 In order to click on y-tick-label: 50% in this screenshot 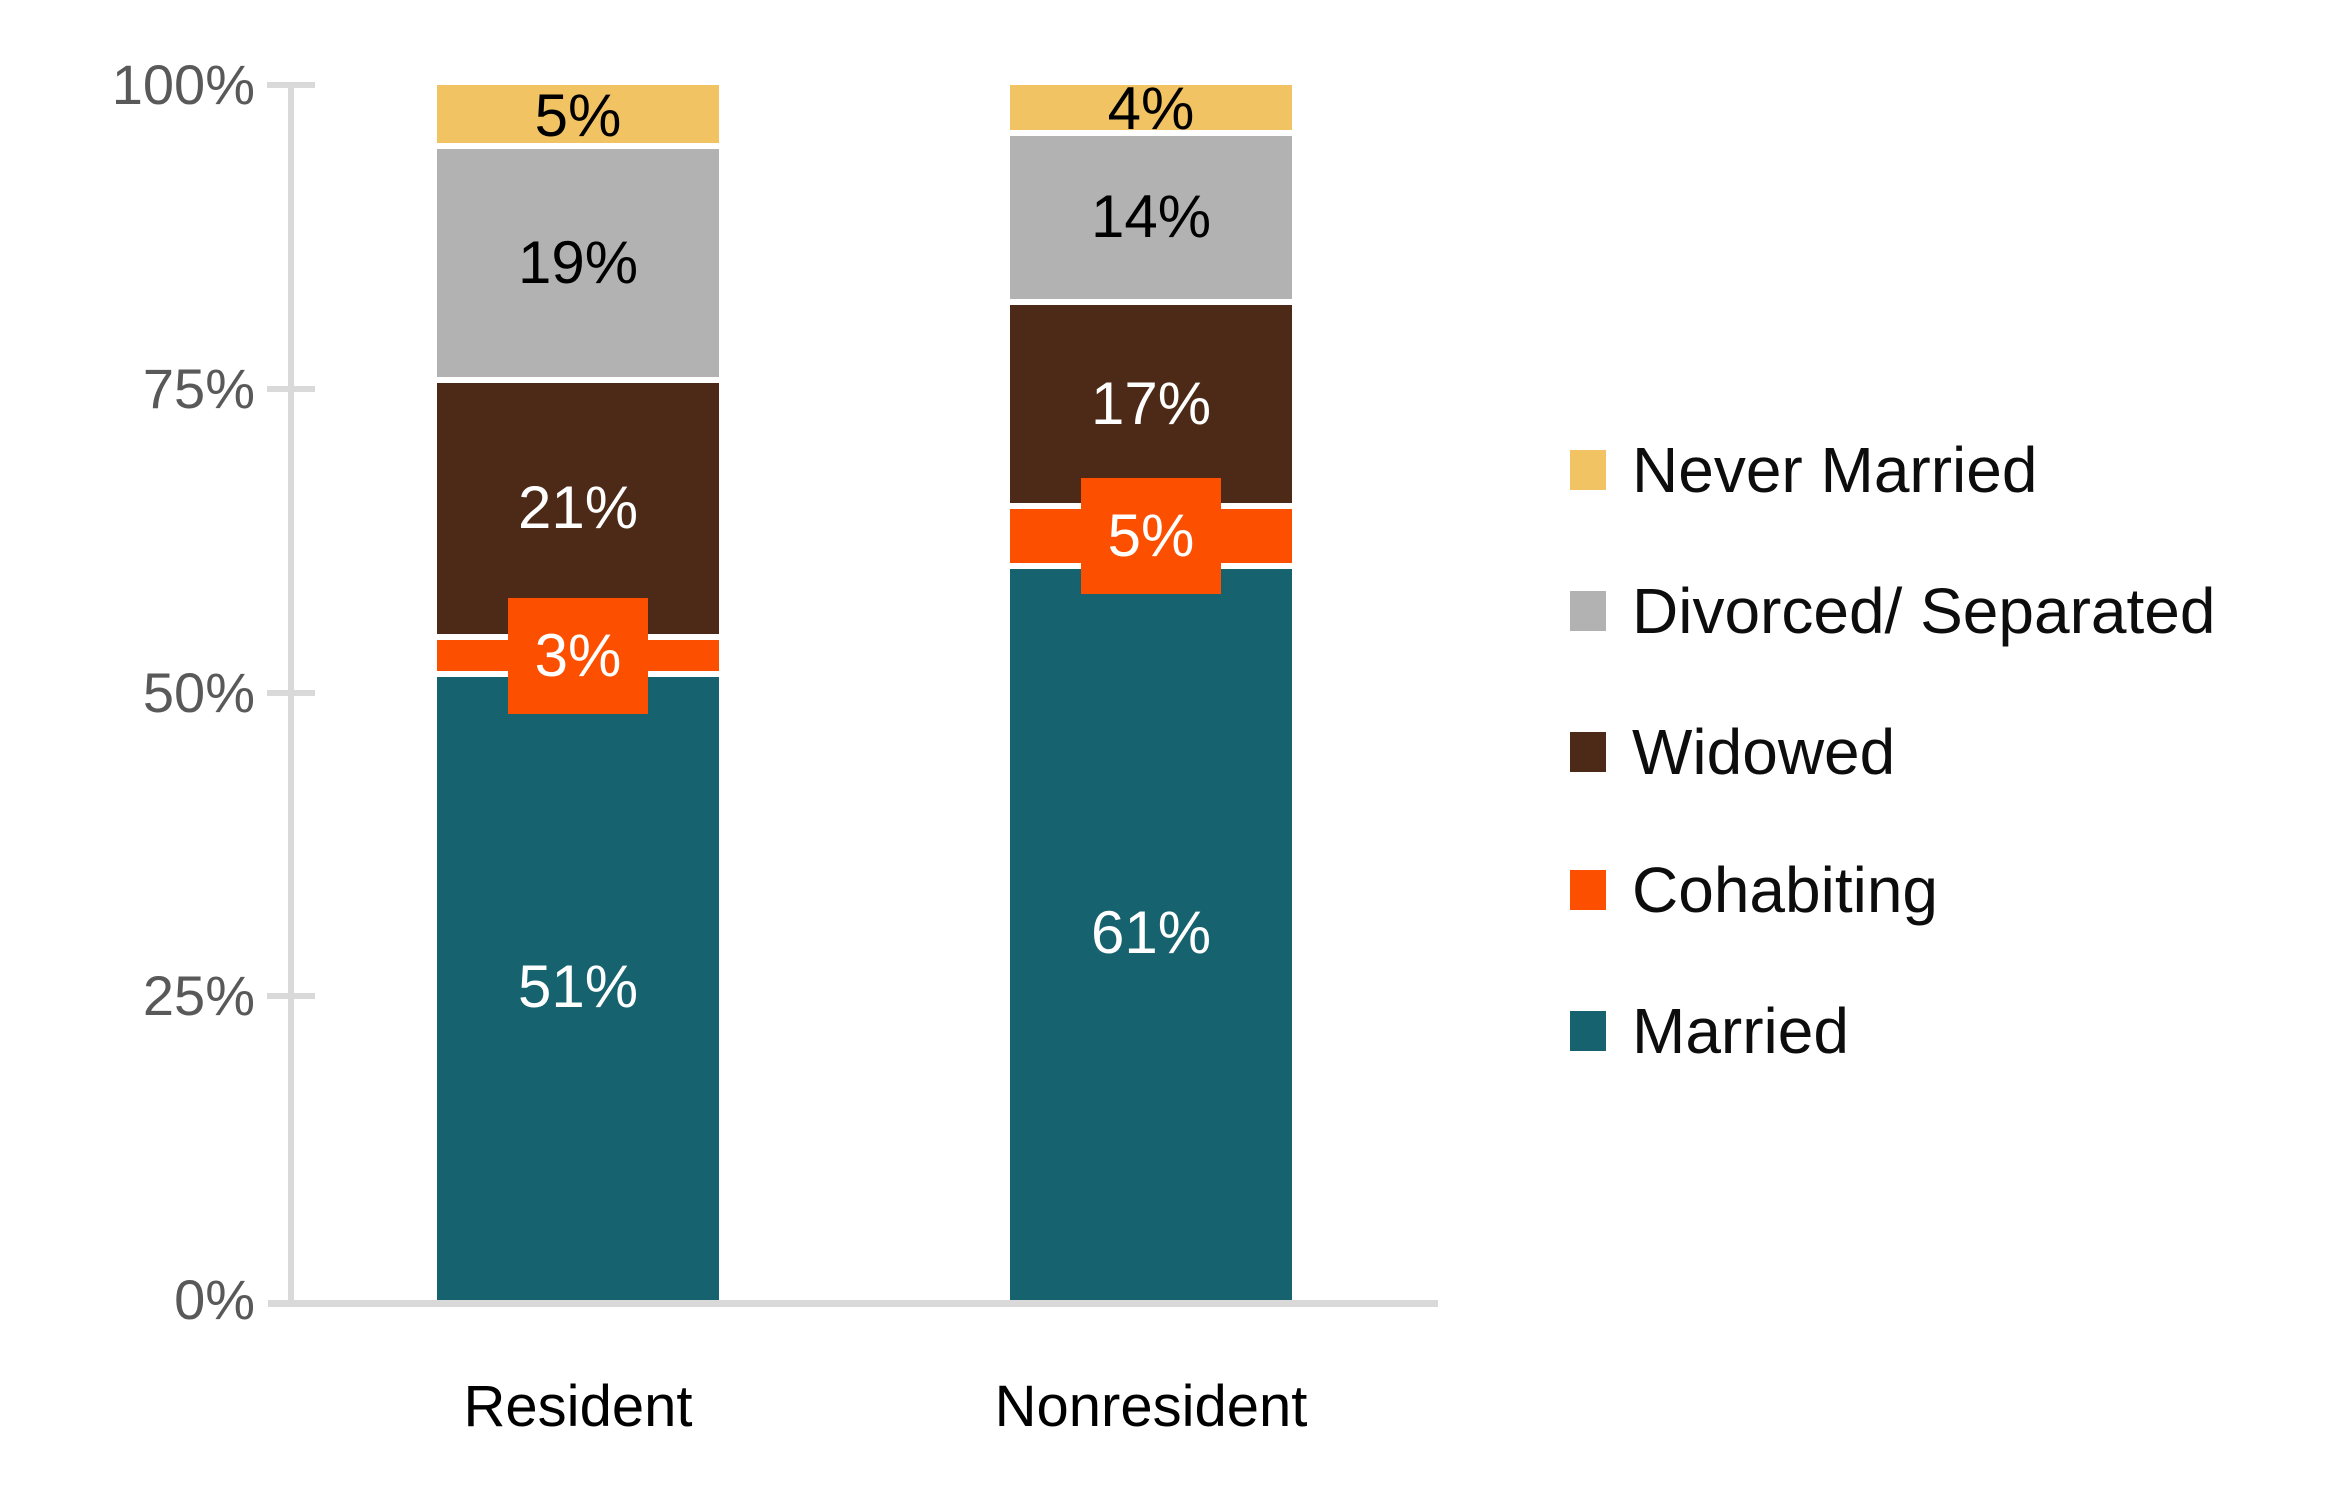, I will do `click(198, 692)`.